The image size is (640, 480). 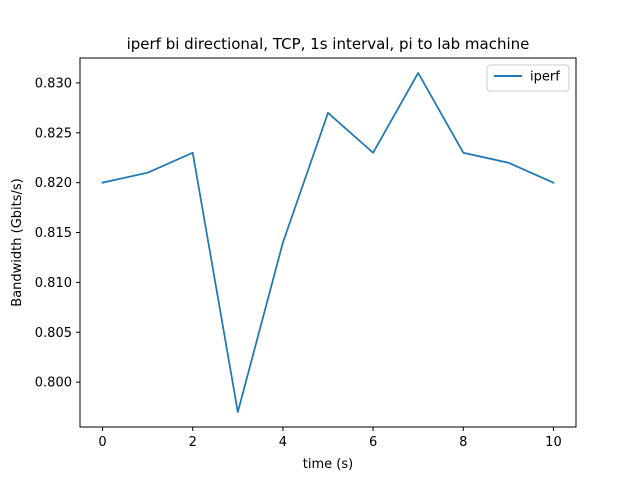 What do you see at coordinates (53, 333) in the screenshot?
I see `y-tick-label-1: 0.805` at bounding box center [53, 333].